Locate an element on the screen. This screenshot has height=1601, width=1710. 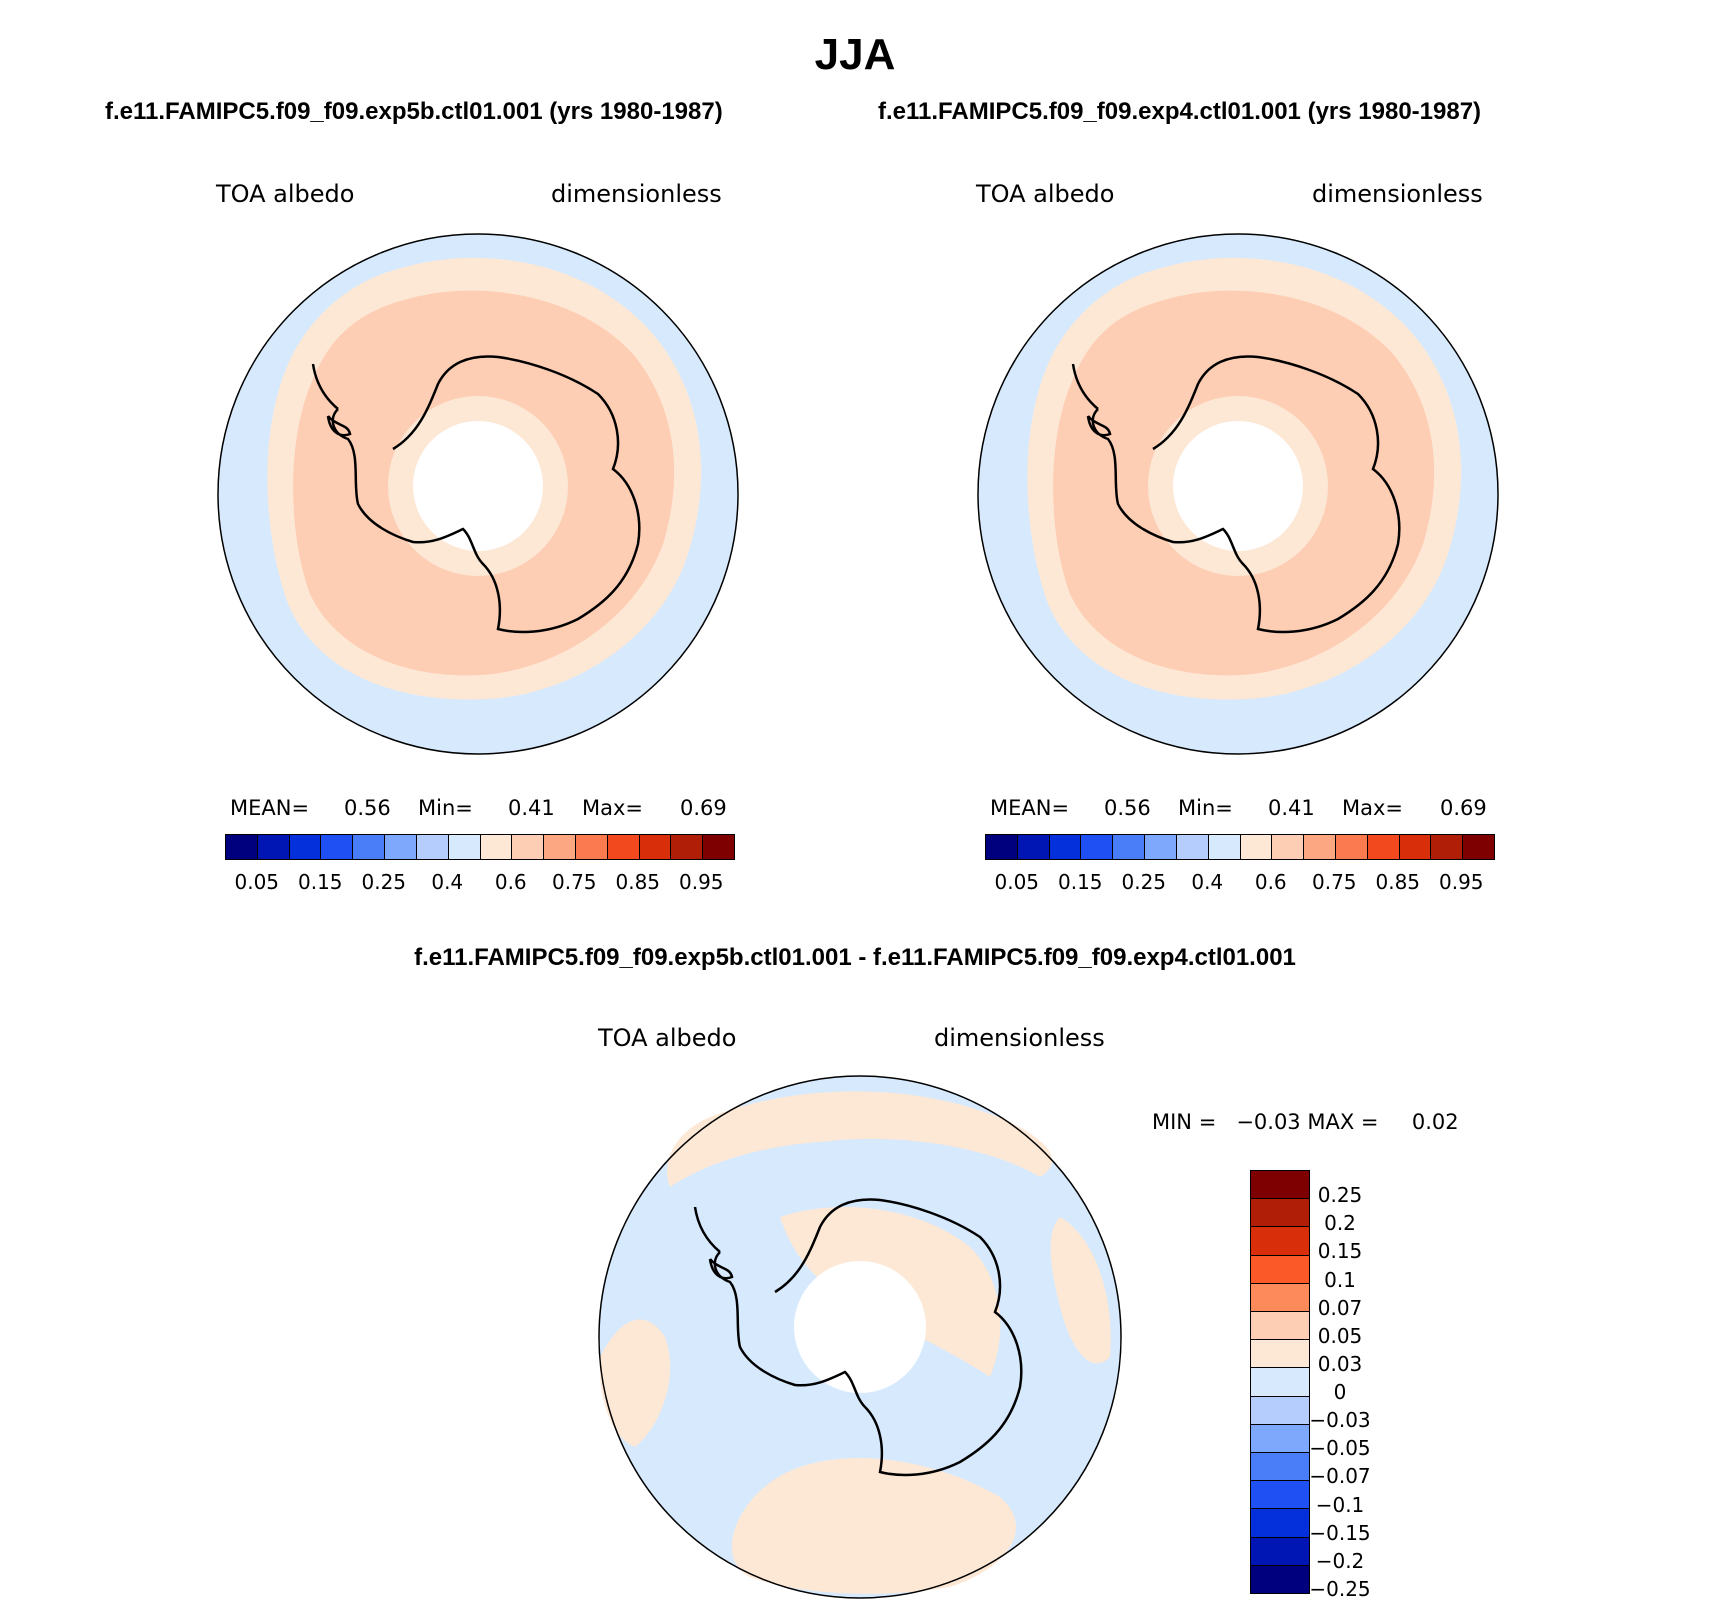
right-max-value: 0.69 is located at coordinates (1463, 808).